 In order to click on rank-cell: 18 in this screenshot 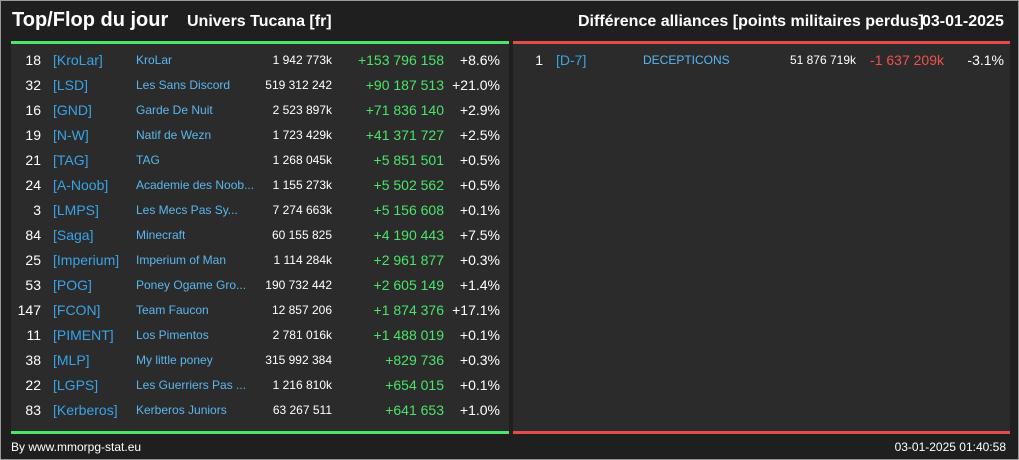, I will do `click(33, 60)`.